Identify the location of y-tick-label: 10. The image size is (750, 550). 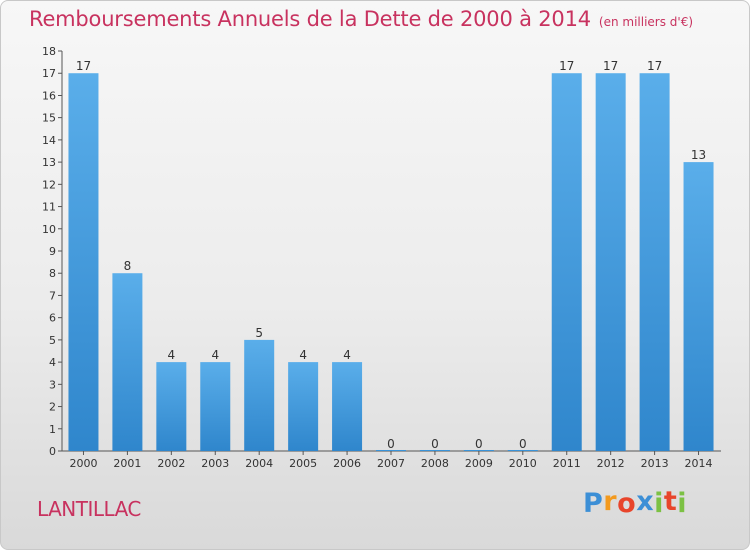
(49, 229).